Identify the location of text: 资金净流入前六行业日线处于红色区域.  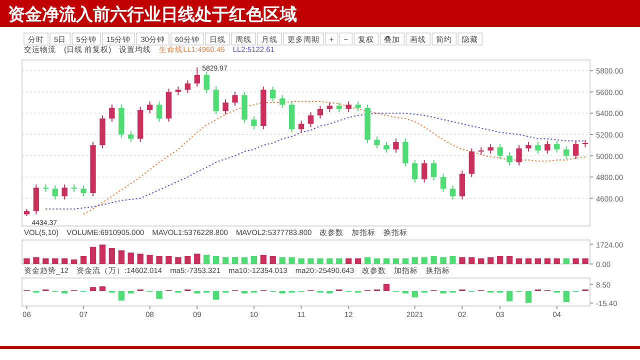
(152, 14).